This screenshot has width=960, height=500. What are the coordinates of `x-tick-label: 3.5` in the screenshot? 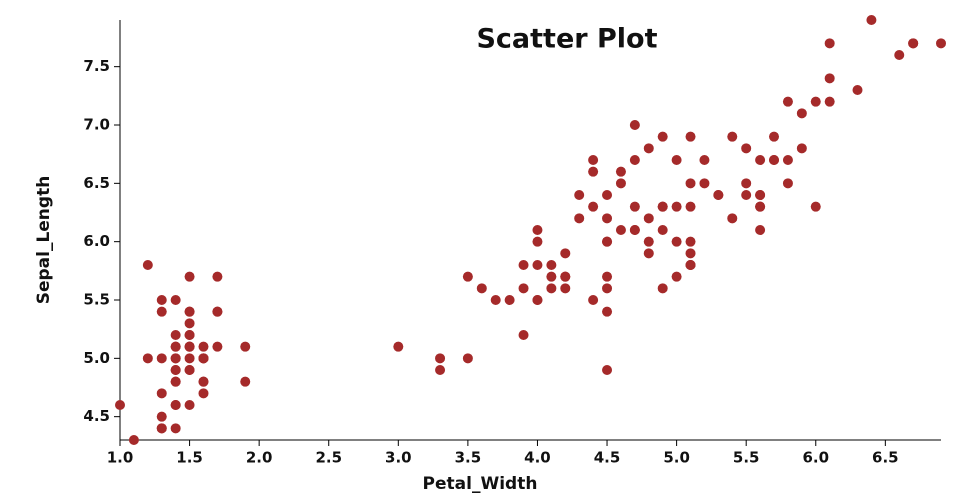 It's located at (468, 458).